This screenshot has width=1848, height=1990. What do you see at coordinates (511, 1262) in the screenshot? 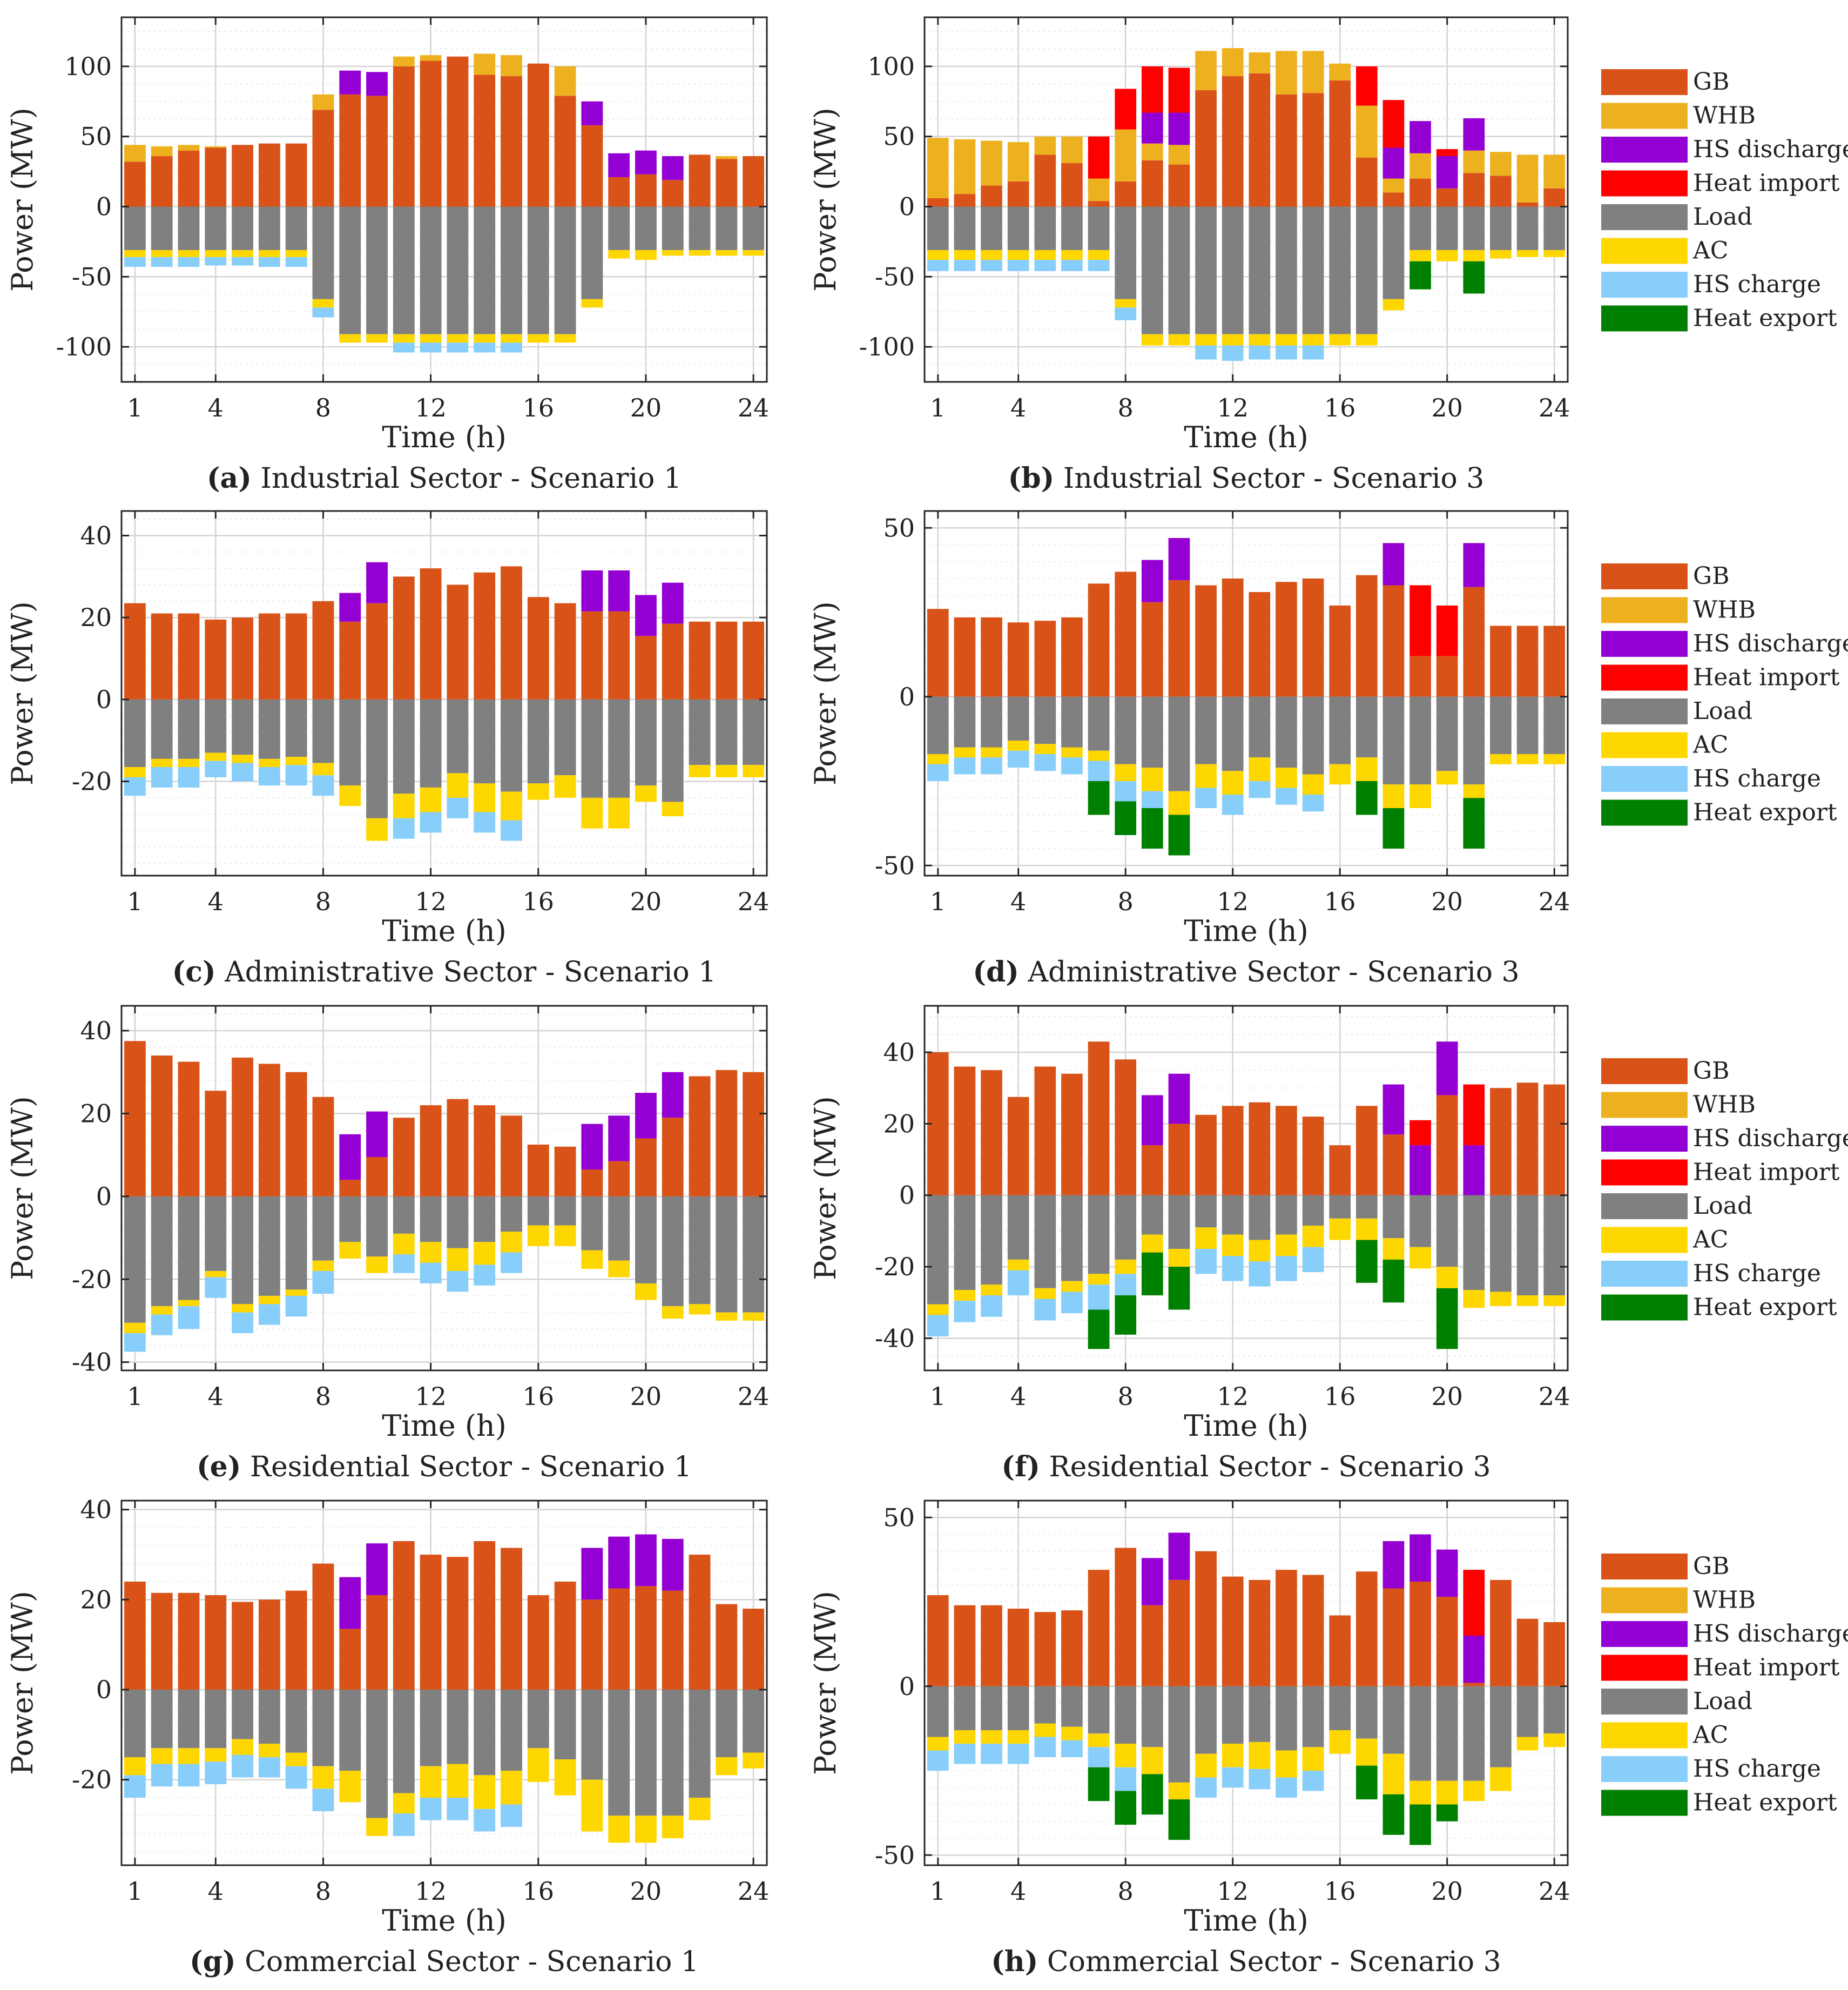
I see `bar-HSc-h15` at bounding box center [511, 1262].